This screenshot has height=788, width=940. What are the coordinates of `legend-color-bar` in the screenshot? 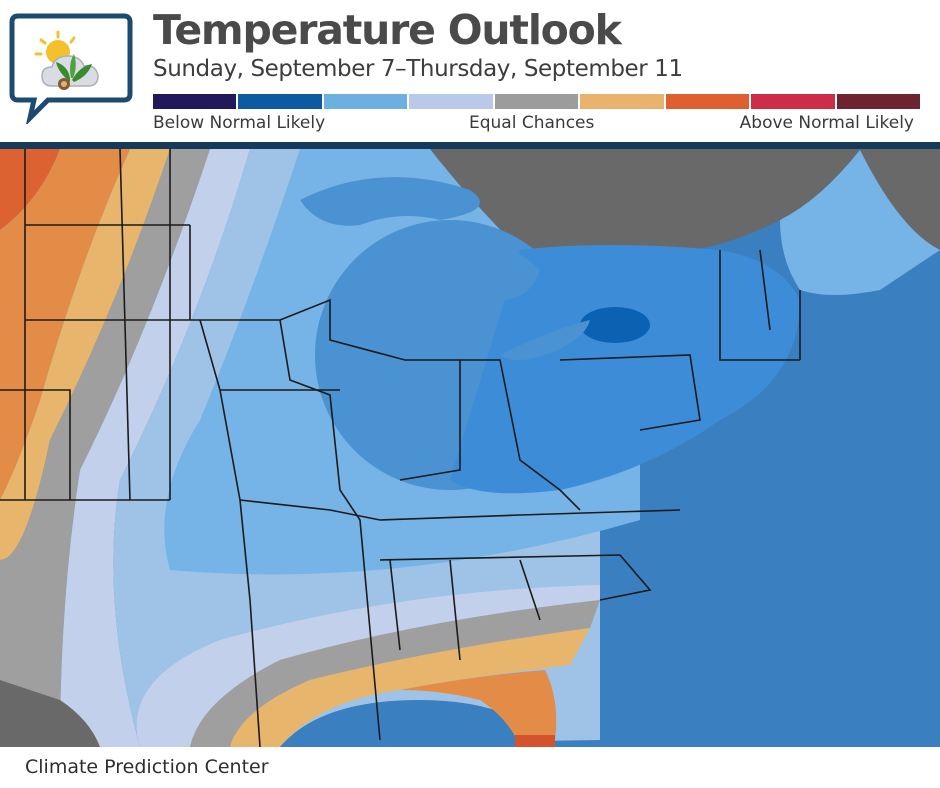 It's located at (536, 101).